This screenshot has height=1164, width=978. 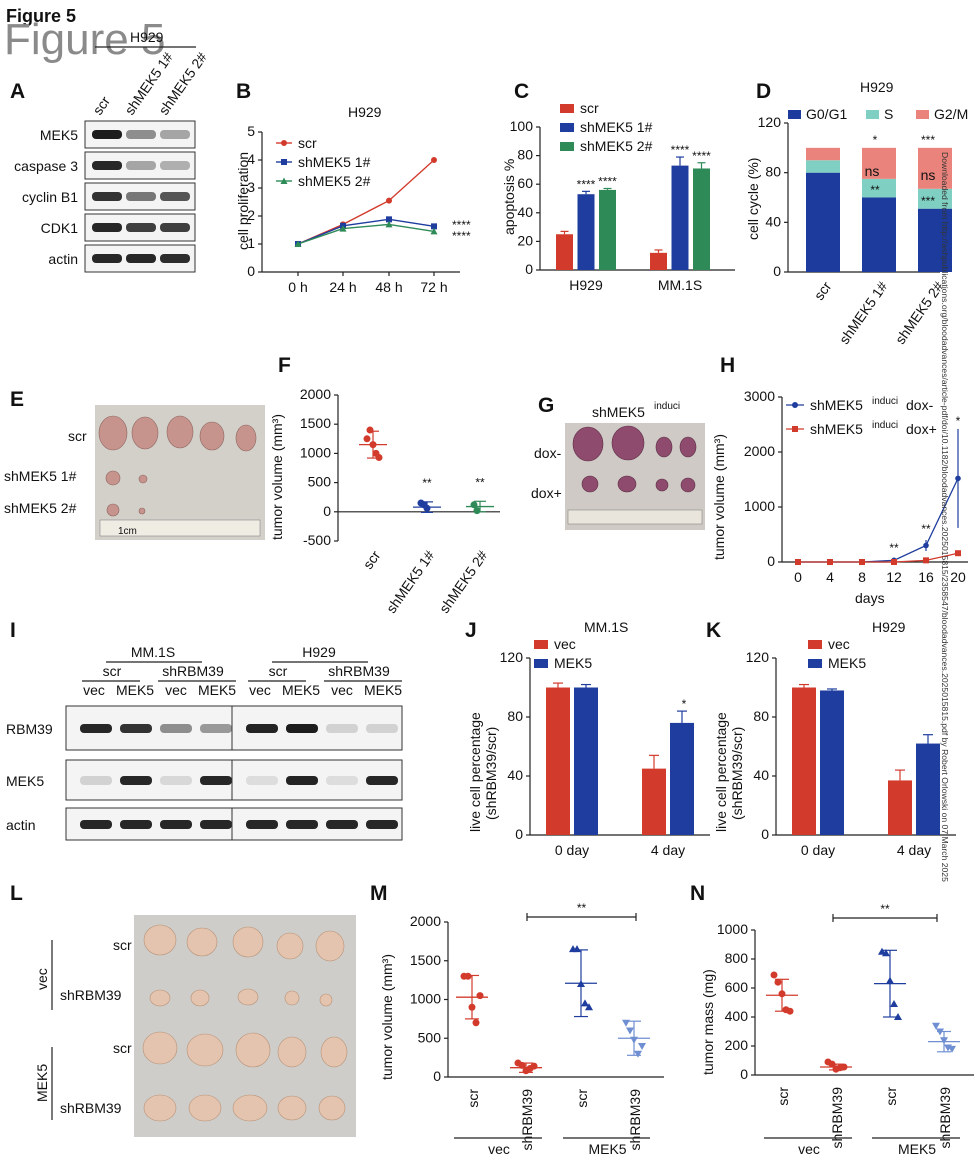 What do you see at coordinates (251, 159) in the screenshot?
I see `b-ytick-label: 4` at bounding box center [251, 159].